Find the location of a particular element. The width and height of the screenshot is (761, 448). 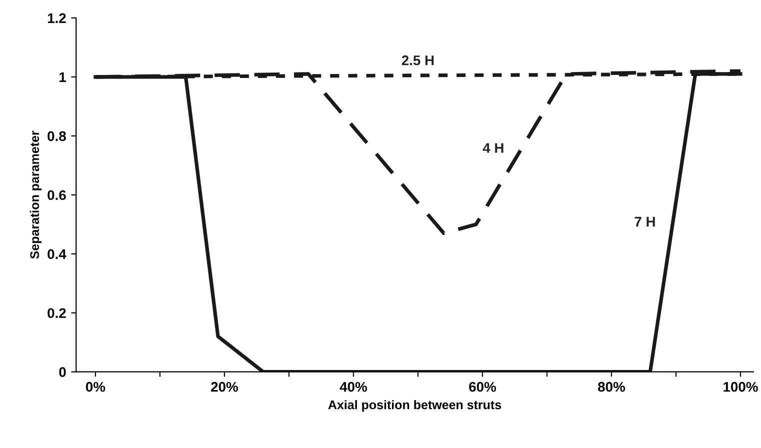

x-tick-label: 40% is located at coordinates (353, 387).